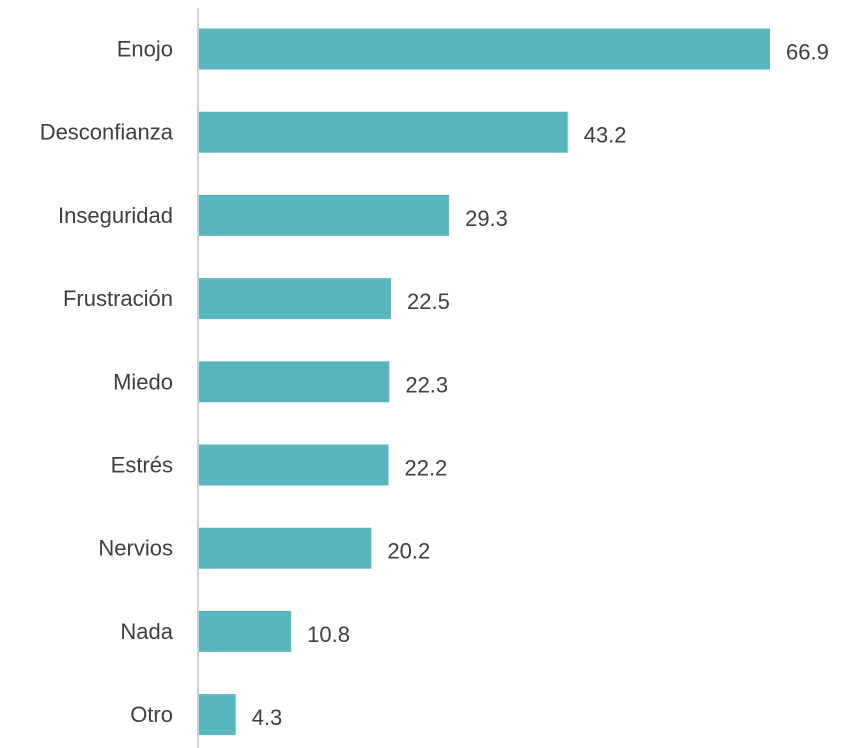 The width and height of the screenshot is (850, 748). I want to click on category-label: Desconfianza, so click(107, 132).